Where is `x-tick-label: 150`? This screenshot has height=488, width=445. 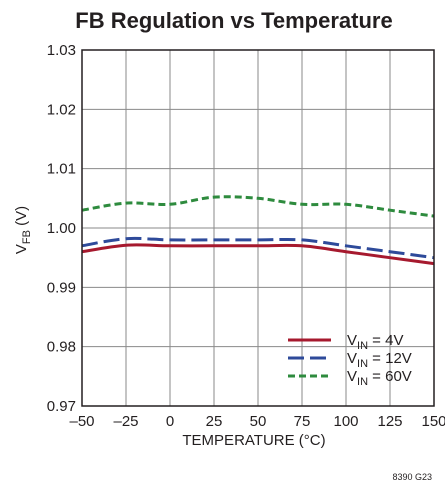 x-tick-label: 150 is located at coordinates (433, 421).